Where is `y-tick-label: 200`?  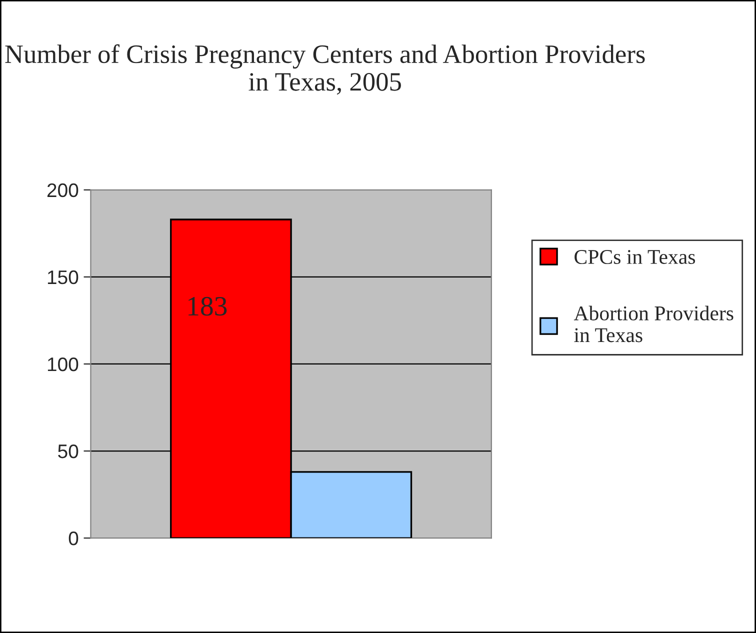
y-tick-label: 200 is located at coordinates (62, 190).